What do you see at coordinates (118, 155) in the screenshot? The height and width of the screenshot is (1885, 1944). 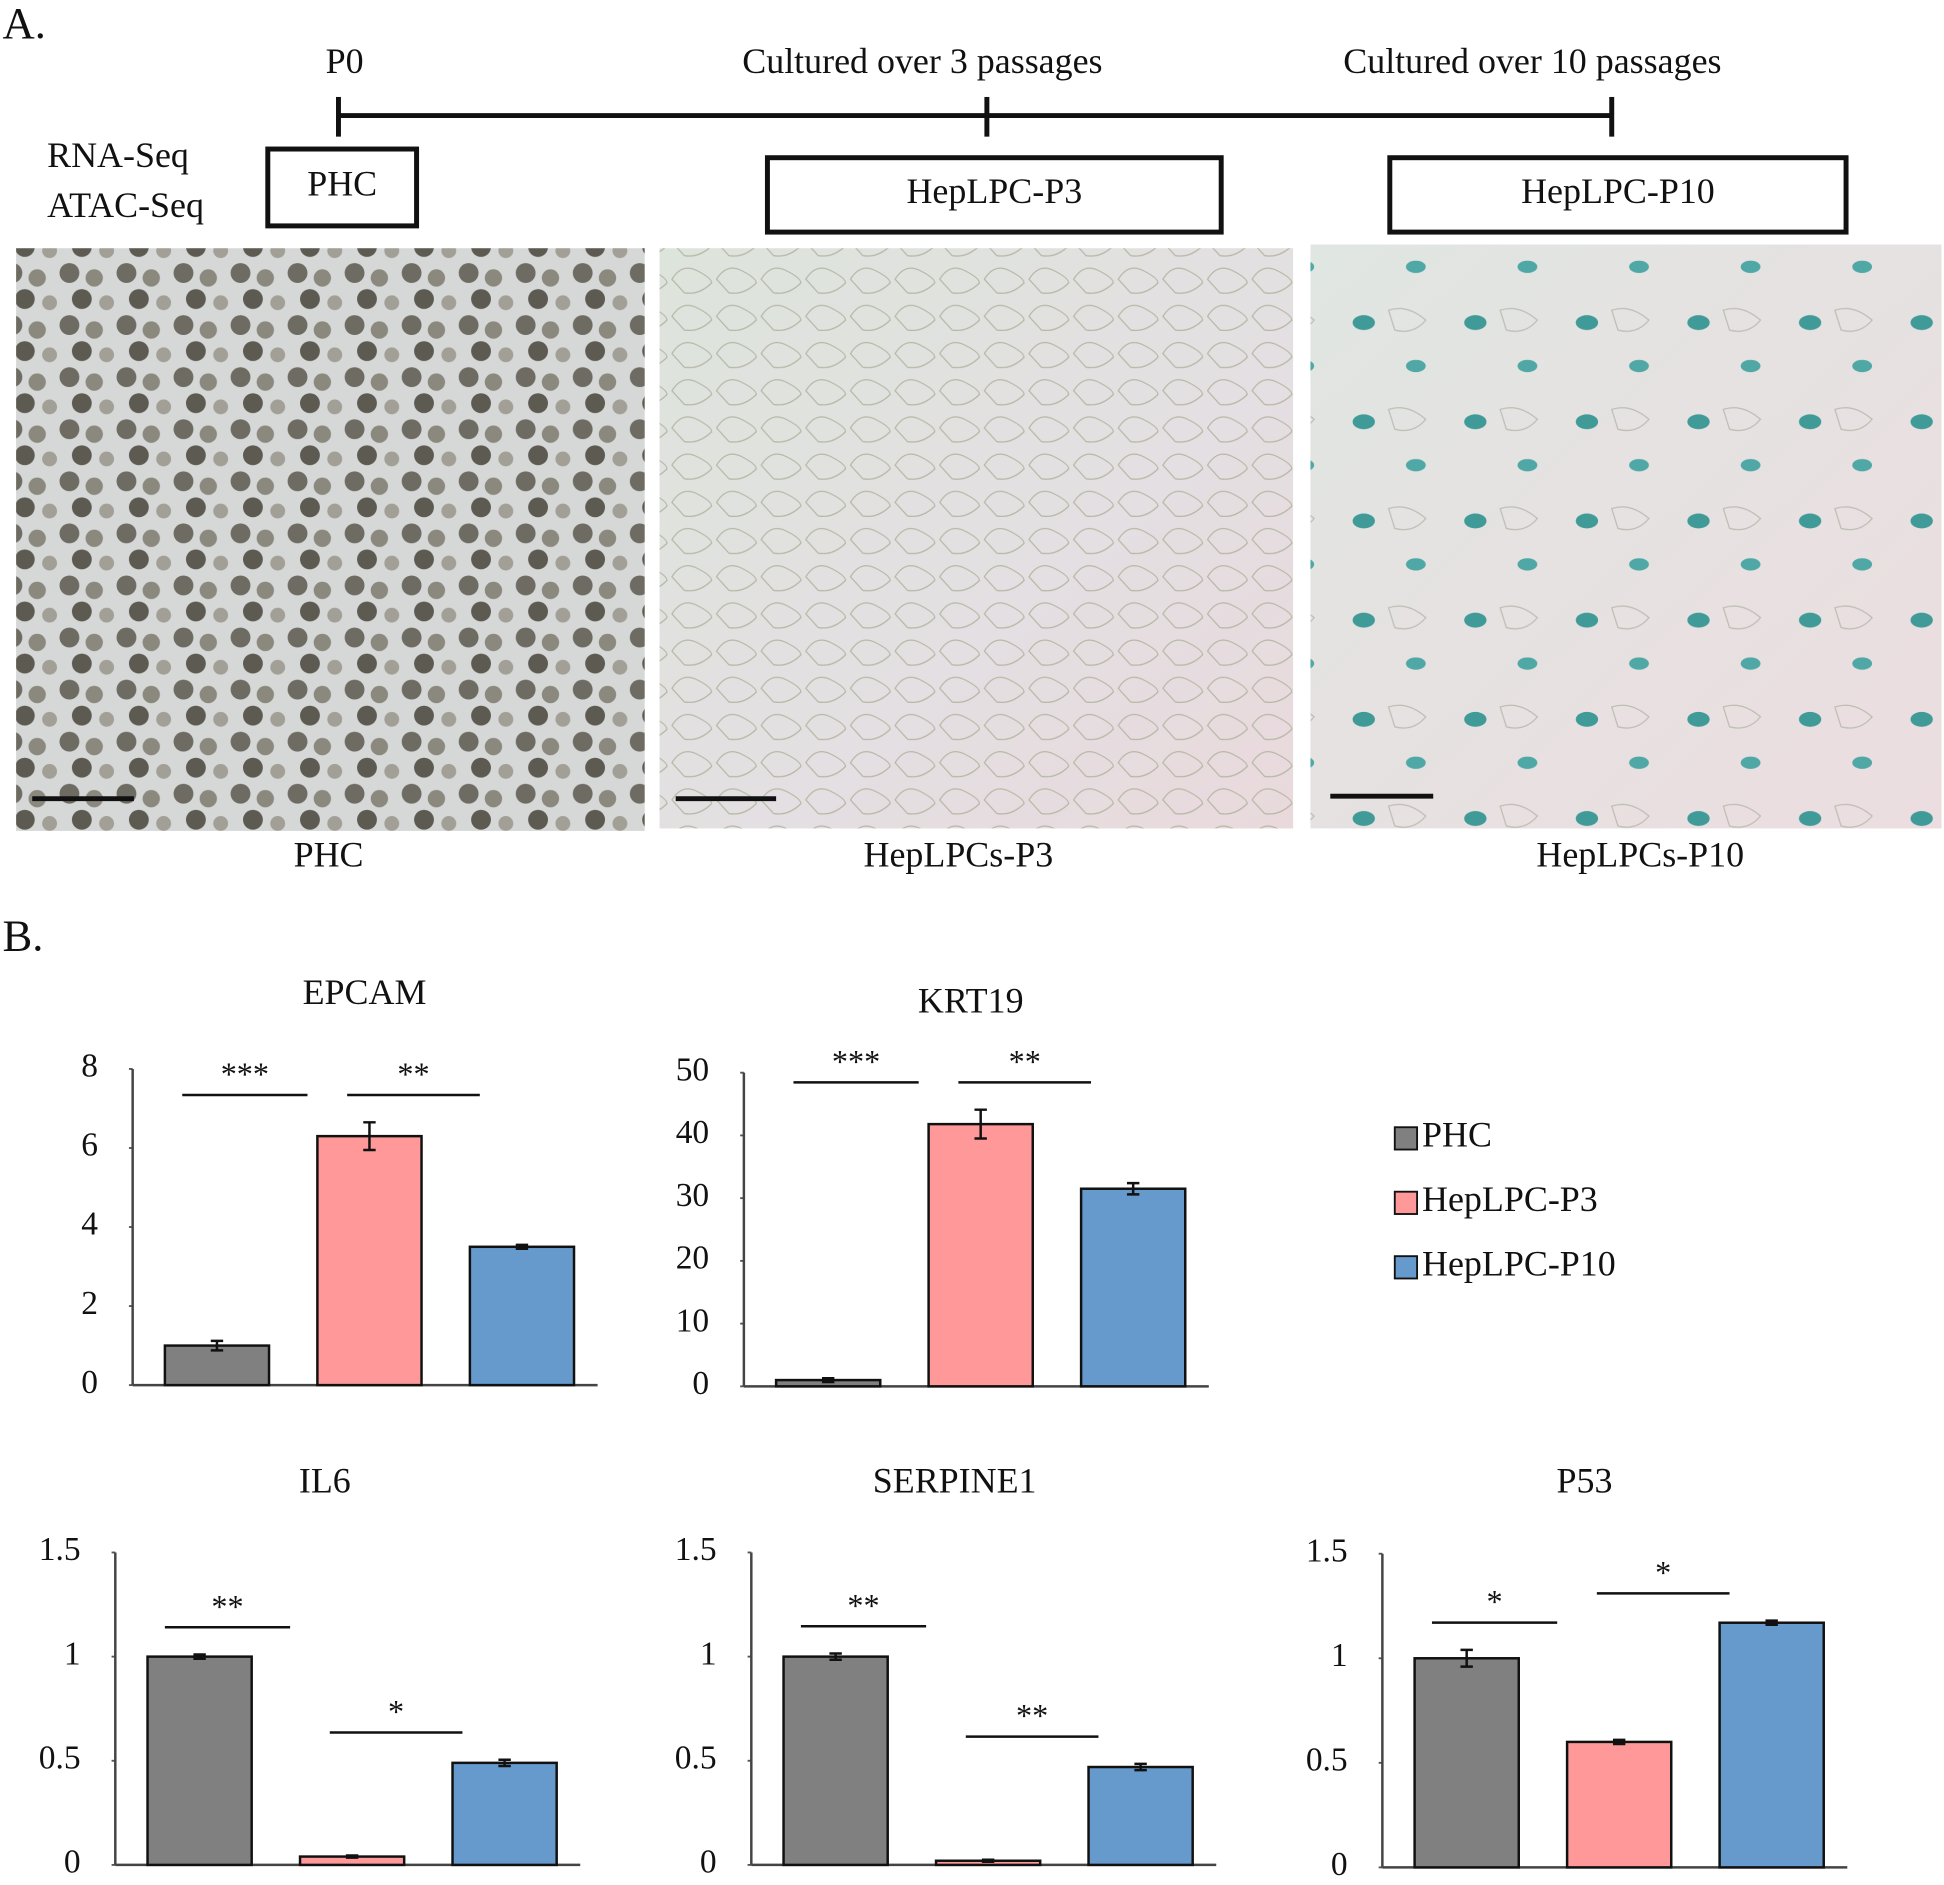 I see `assay-label: RNA-Seq` at bounding box center [118, 155].